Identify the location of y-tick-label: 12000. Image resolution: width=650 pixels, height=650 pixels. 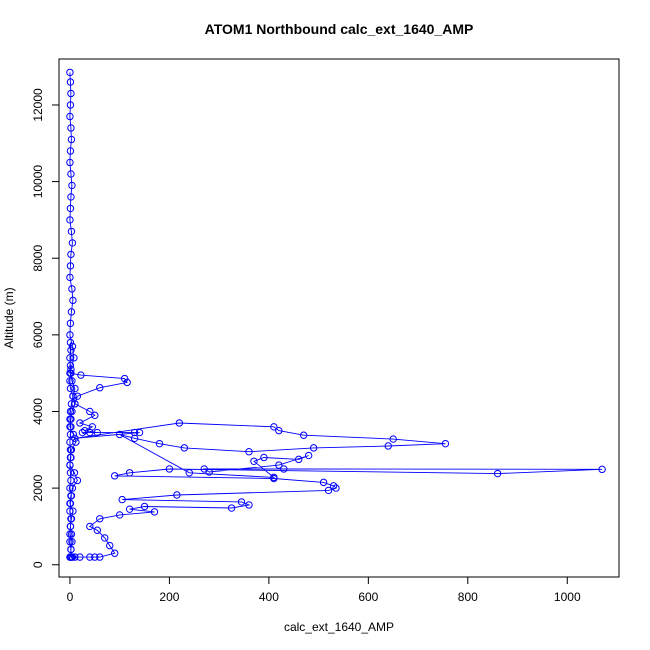
(38, 105).